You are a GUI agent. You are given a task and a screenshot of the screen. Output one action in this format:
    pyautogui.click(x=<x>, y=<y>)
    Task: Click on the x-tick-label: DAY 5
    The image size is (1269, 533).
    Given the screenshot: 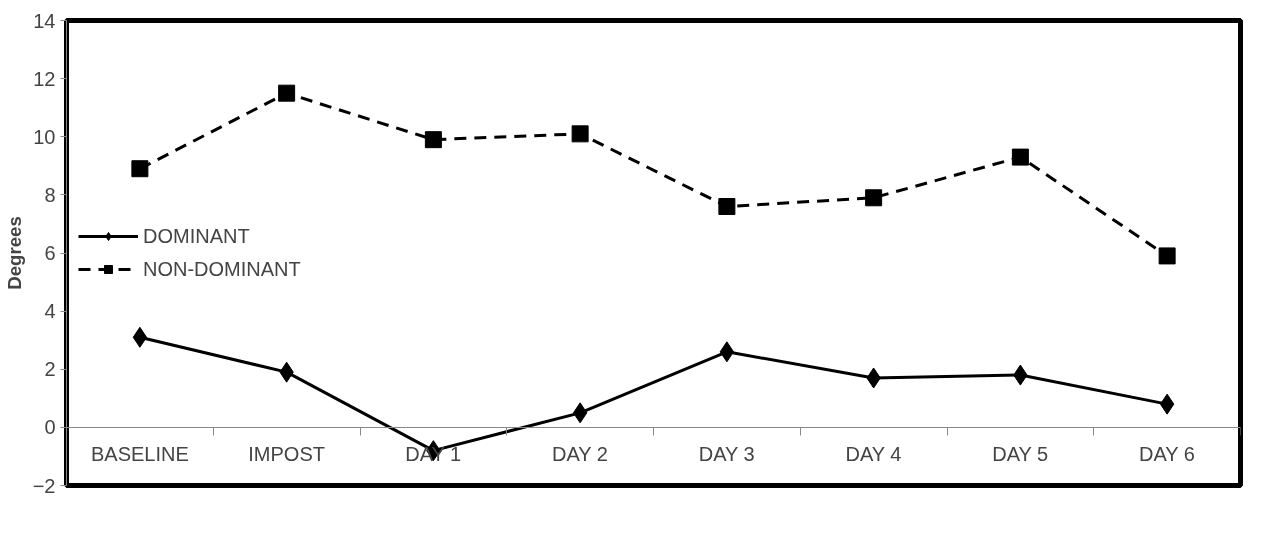 What is the action you would take?
    pyautogui.click(x=1020, y=454)
    